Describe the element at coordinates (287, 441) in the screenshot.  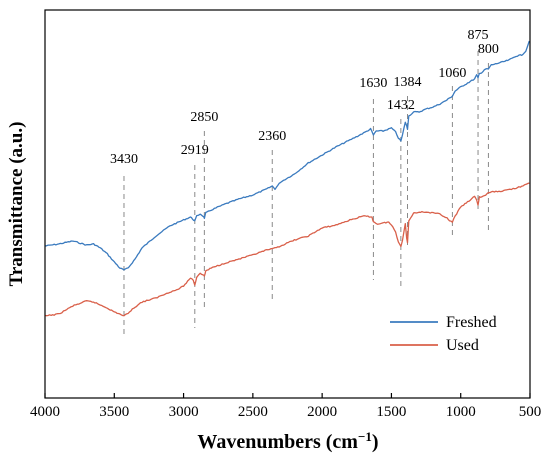
I see `x-axis-title: Wavenumbers (cm−1)` at that location.